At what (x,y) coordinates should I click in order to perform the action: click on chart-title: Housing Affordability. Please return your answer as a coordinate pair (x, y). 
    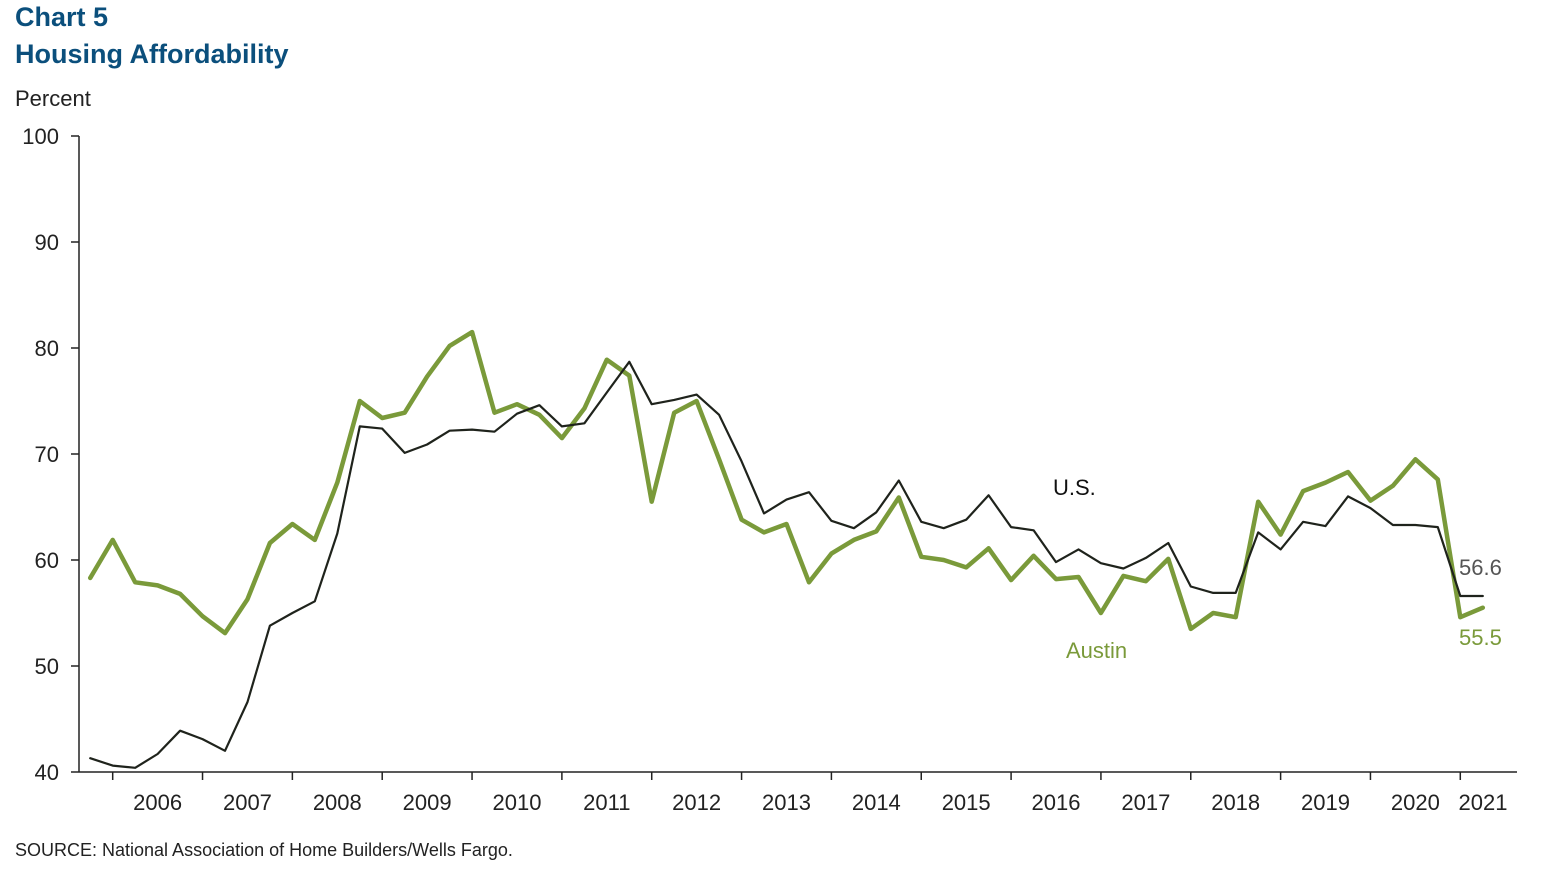
    Looking at the image, I should click on (152, 54).